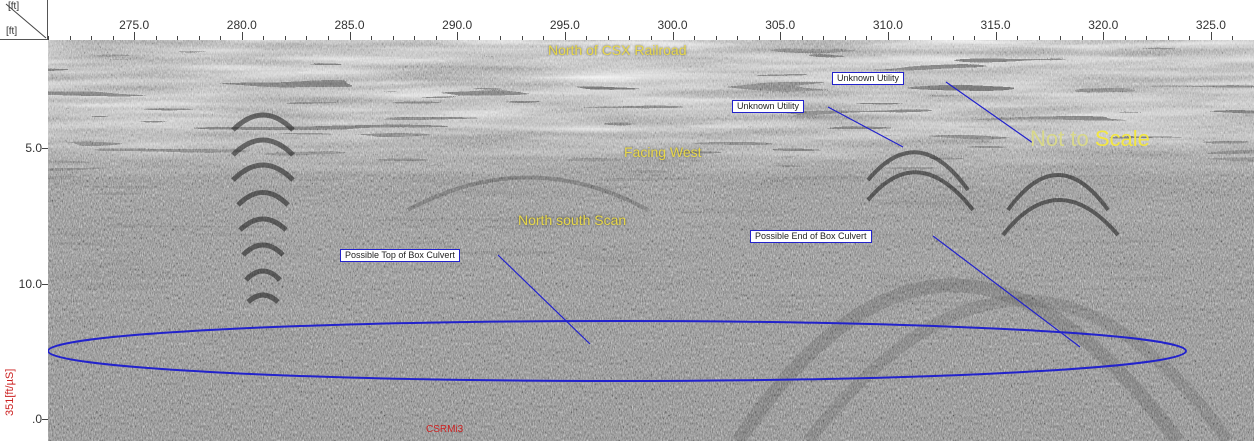  What do you see at coordinates (617, 50) in the screenshot?
I see `survey-location-label: North of CSX Railroad` at bounding box center [617, 50].